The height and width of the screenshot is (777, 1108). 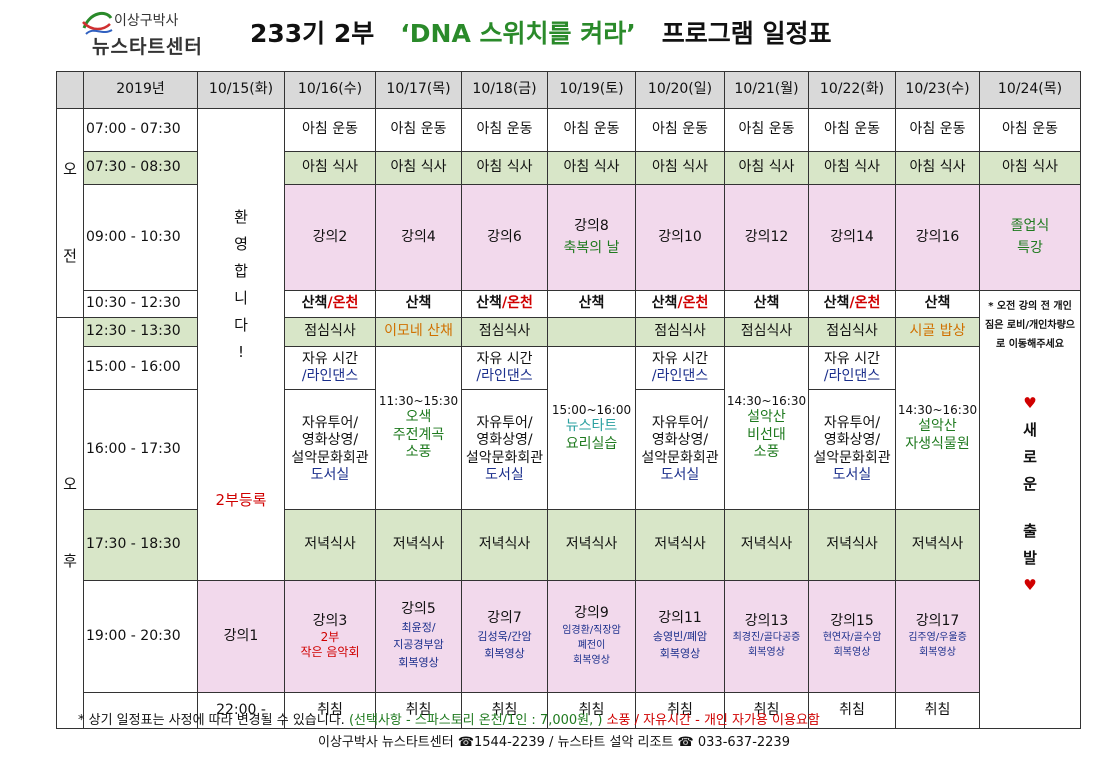 What do you see at coordinates (591, 247) in the screenshot?
I see `blessing-day: 축복의 날` at bounding box center [591, 247].